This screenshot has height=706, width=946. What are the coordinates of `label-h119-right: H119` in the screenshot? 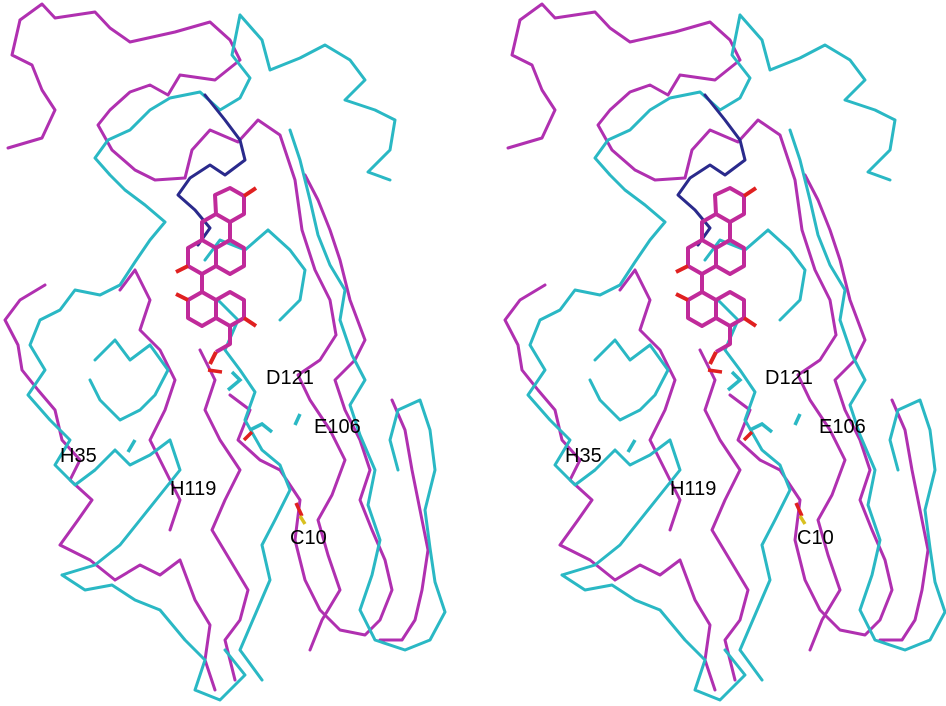 It's located at (693, 489).